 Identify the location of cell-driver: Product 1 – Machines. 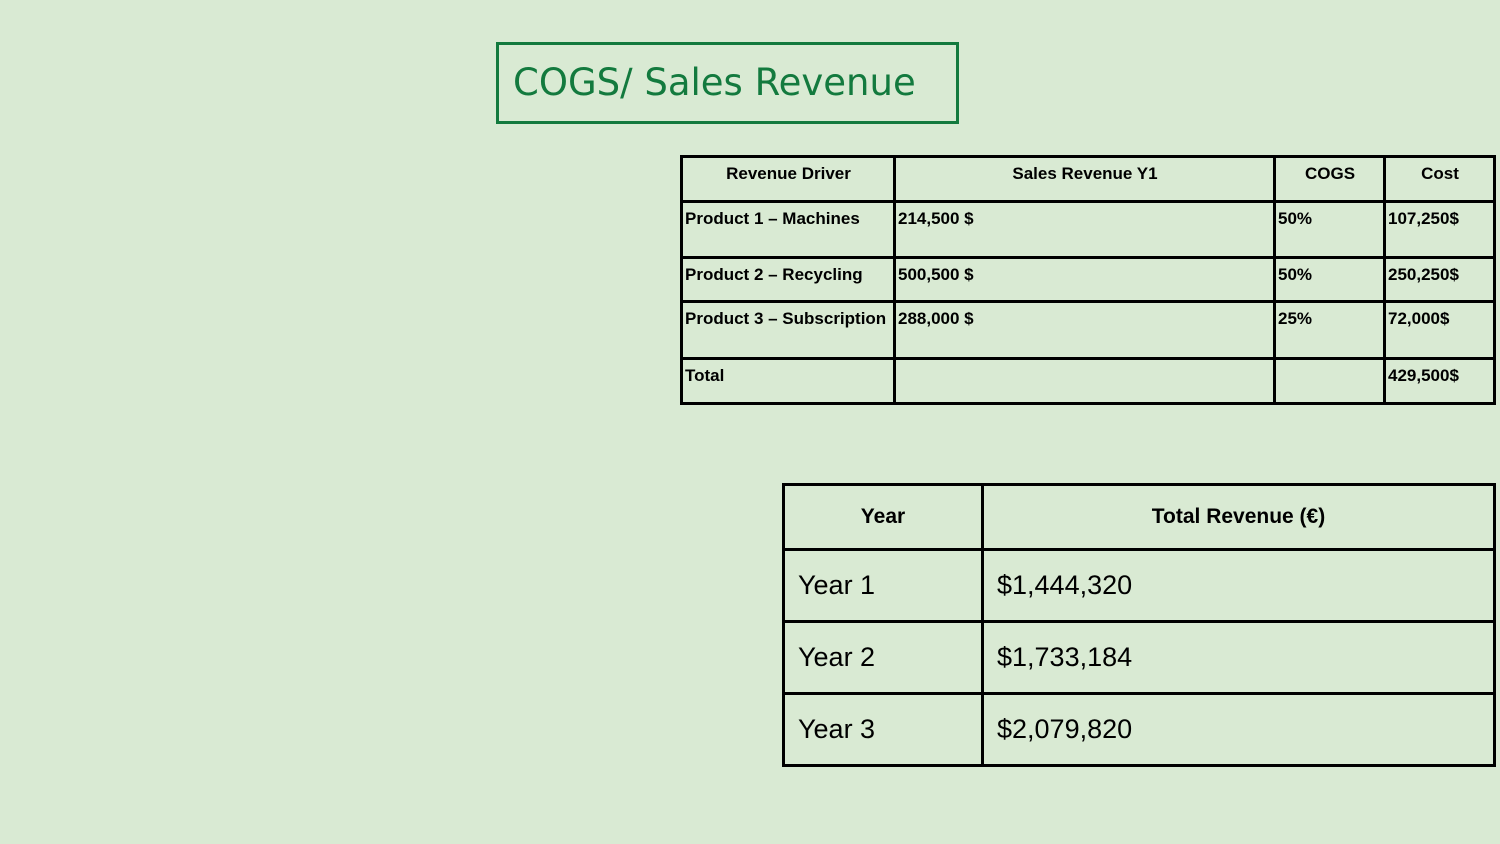
(788, 229).